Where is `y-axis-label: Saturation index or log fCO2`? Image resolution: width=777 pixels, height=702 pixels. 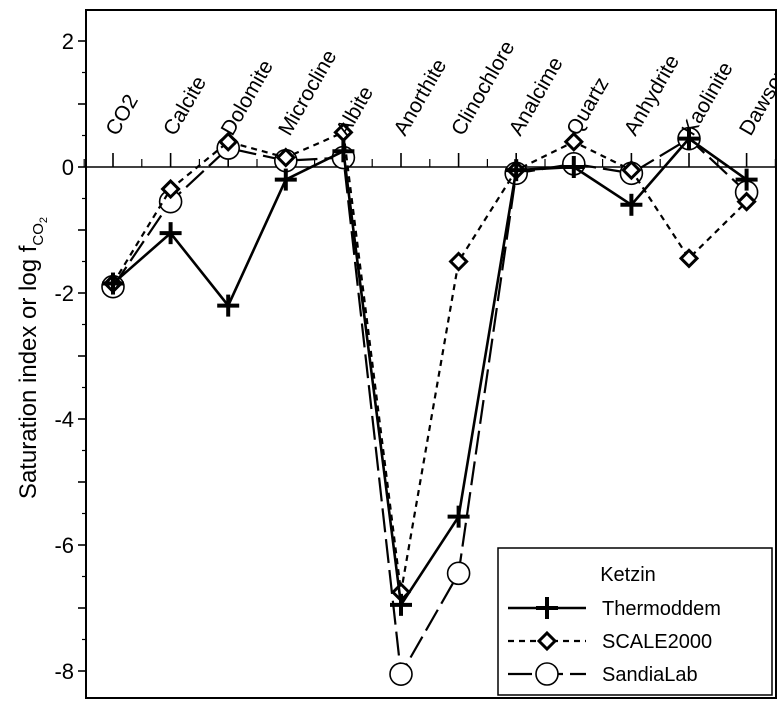
y-axis-label: Saturation index or log fCO2 is located at coordinates (32, 358).